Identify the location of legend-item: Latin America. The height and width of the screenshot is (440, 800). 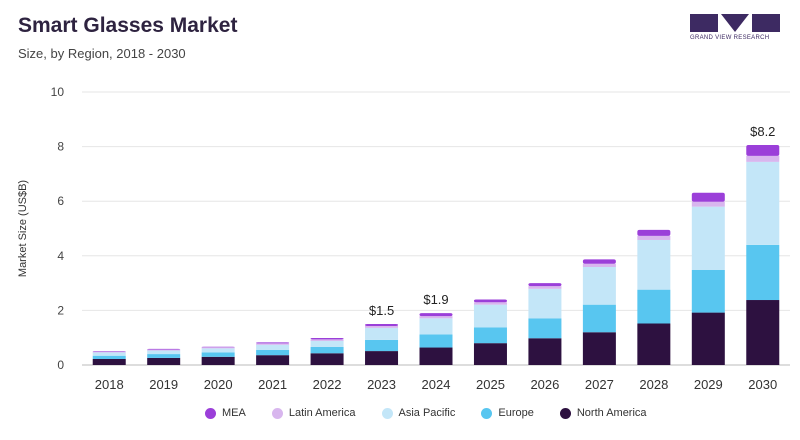
(313, 413).